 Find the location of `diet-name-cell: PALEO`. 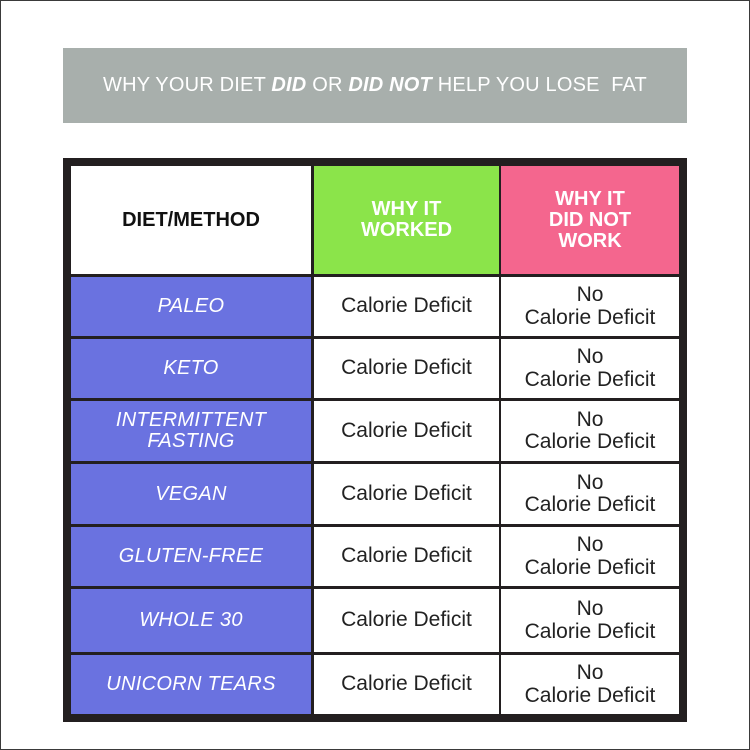

diet-name-cell: PALEO is located at coordinates (191, 306).